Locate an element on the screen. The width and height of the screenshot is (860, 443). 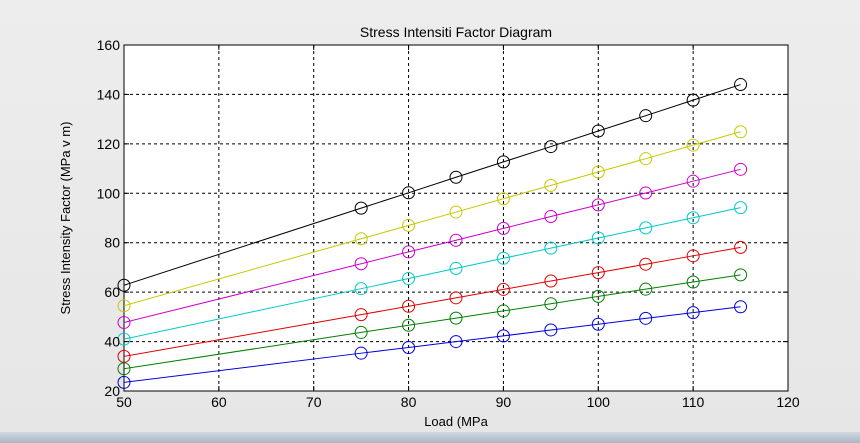
x-tick-label: 80 is located at coordinates (409, 402).